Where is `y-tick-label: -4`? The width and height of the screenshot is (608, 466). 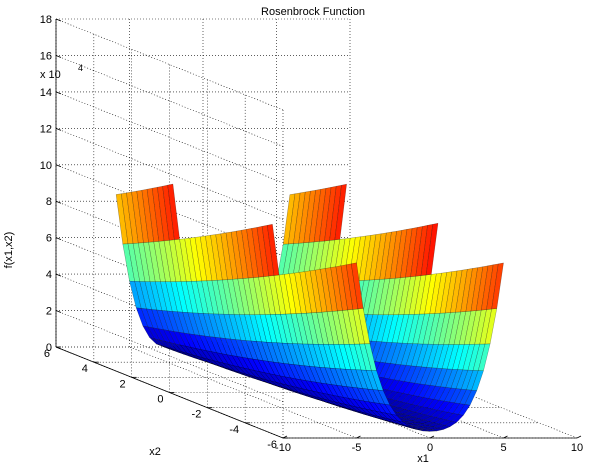
y-tick-label: -4 is located at coordinates (234, 430).